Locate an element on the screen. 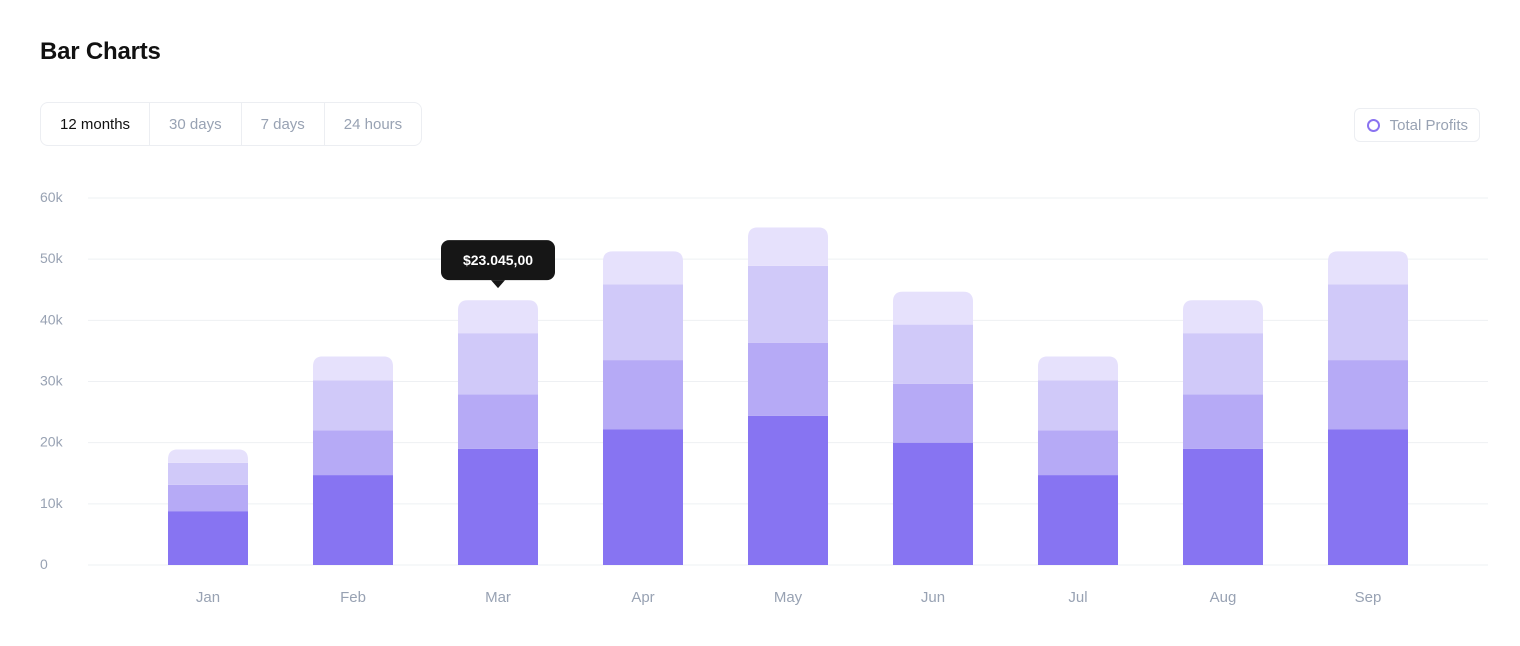  tooltip-value: $23.045,00 is located at coordinates (498, 260).